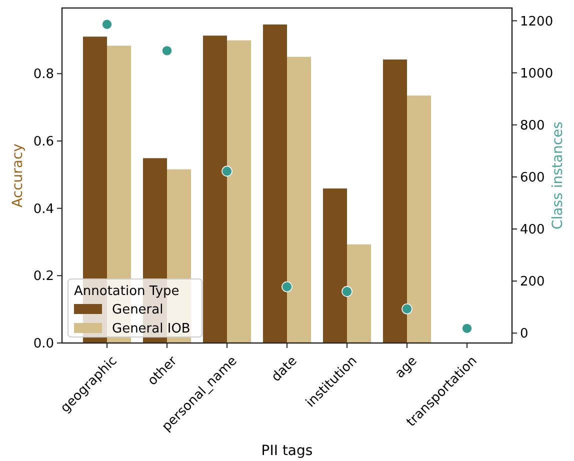  I want to click on y2-tick-label: 800, so click(532, 126).